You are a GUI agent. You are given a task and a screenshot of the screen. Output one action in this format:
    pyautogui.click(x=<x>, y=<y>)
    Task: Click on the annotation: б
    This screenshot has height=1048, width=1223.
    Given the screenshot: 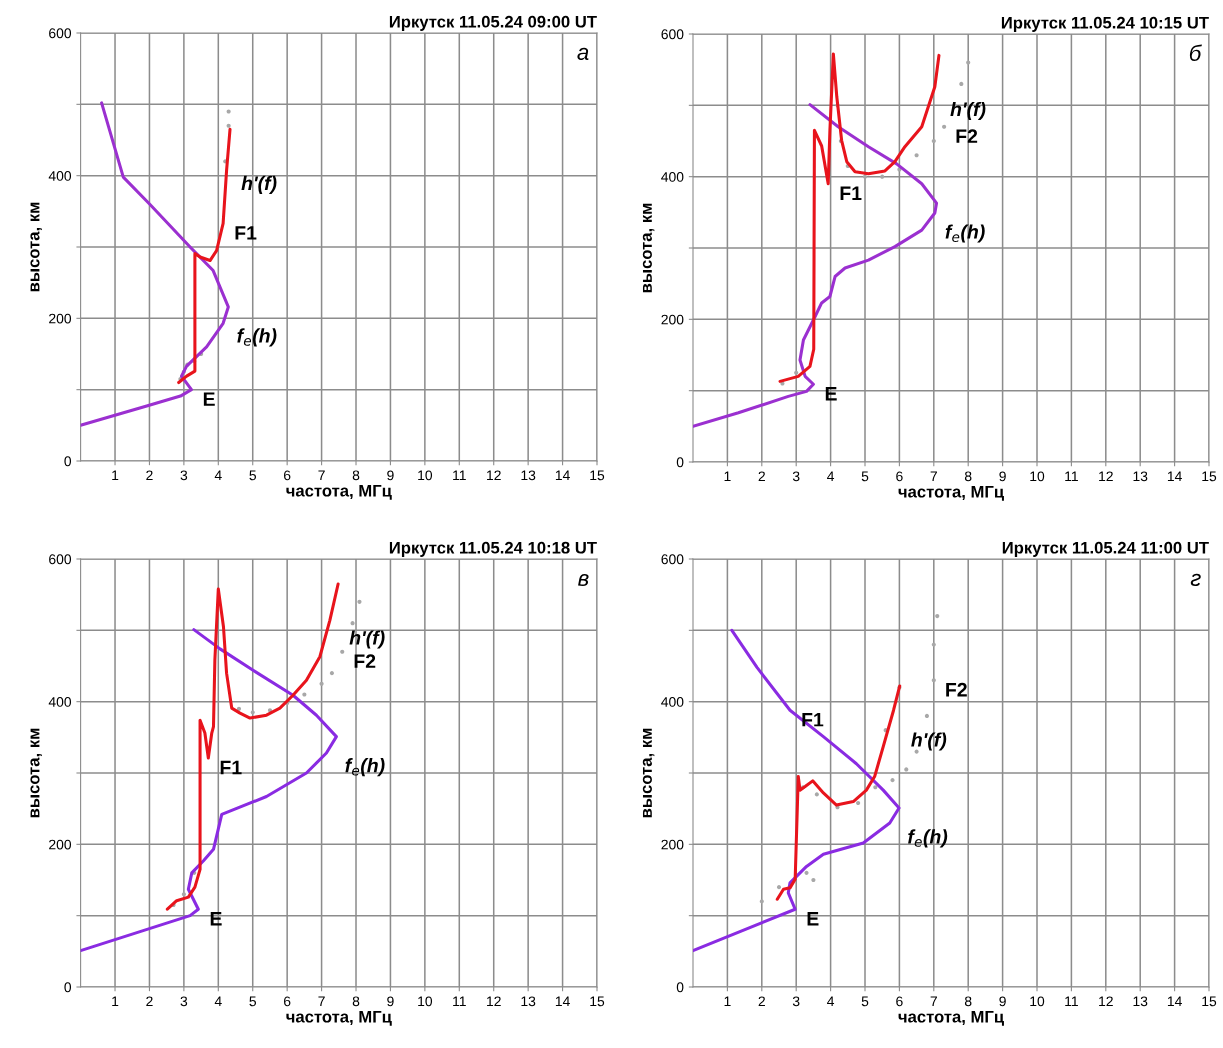 What is the action you would take?
    pyautogui.click(x=1195, y=53)
    